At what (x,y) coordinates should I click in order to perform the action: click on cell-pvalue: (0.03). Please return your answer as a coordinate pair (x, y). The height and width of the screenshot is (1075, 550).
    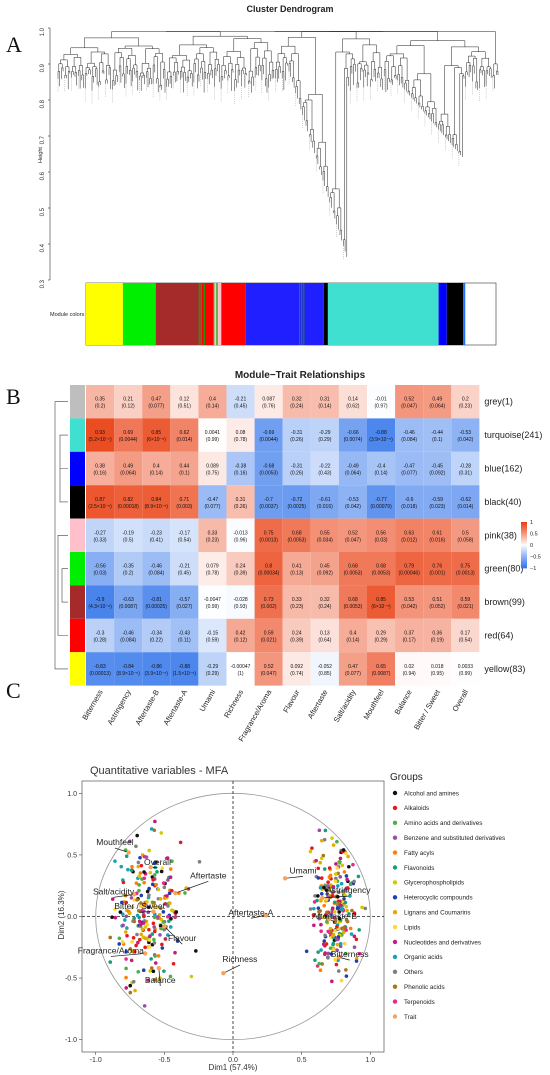
    Looking at the image, I should click on (381, 540).